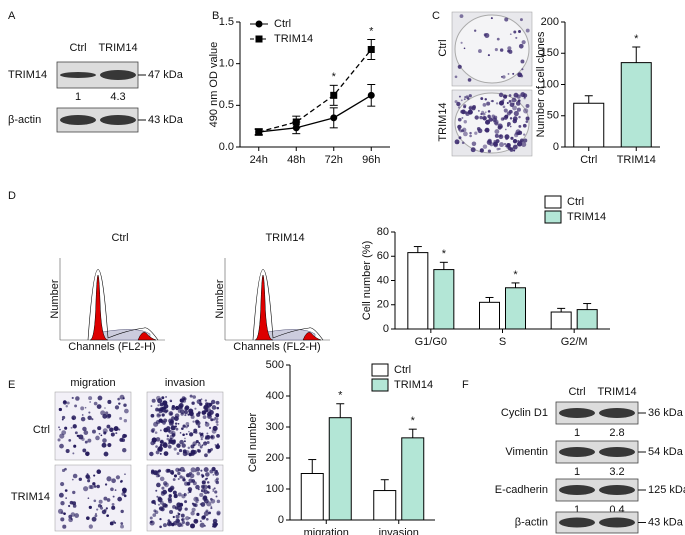 Image resolution: width=685 pixels, height=535 pixels. Describe the element at coordinates (315, 113) in the screenshot. I see `series-line` at that location.